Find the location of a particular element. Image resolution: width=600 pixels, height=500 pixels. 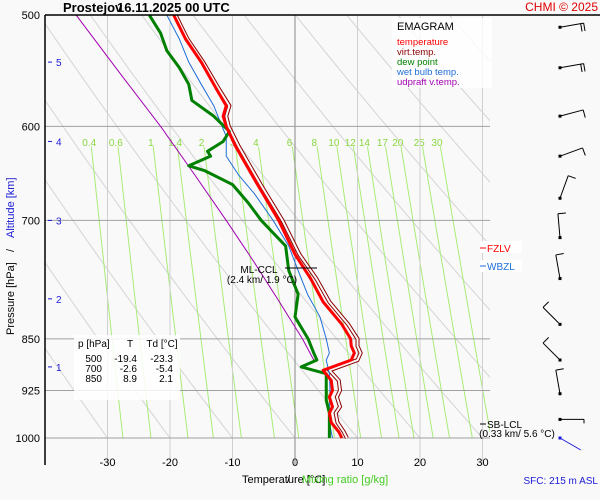

y-tick-label: 600 is located at coordinates (31, 127).